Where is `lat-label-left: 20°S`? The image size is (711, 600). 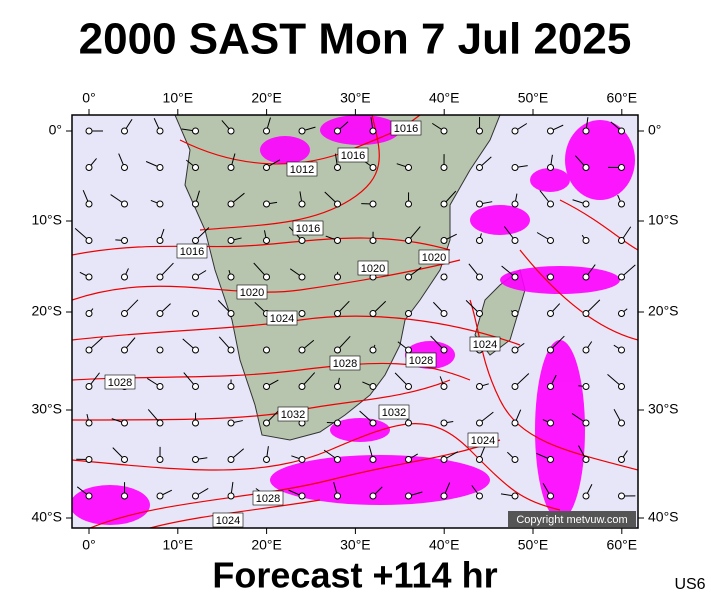
lat-label-left: 20°S is located at coordinates (46, 311).